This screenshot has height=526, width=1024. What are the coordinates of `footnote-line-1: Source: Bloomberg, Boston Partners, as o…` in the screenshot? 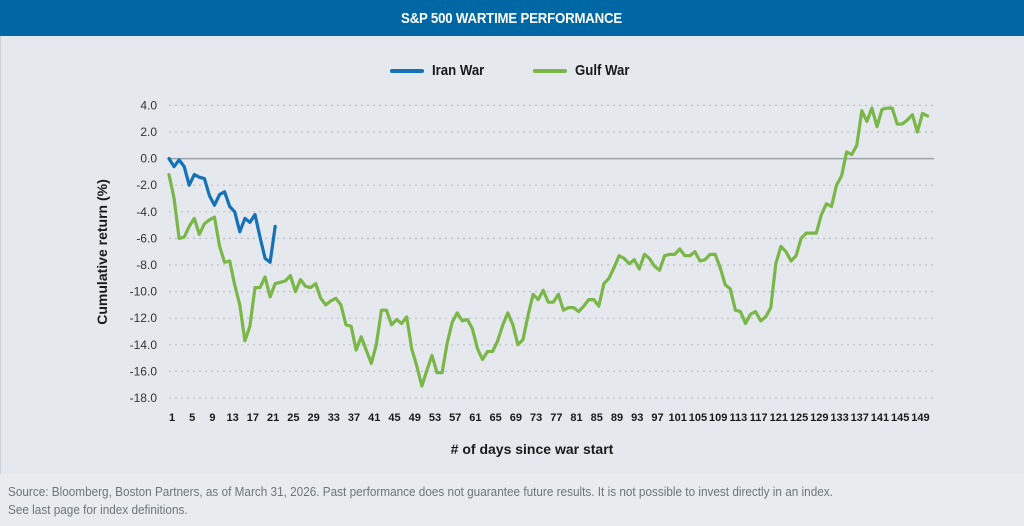 It's located at (420, 492).